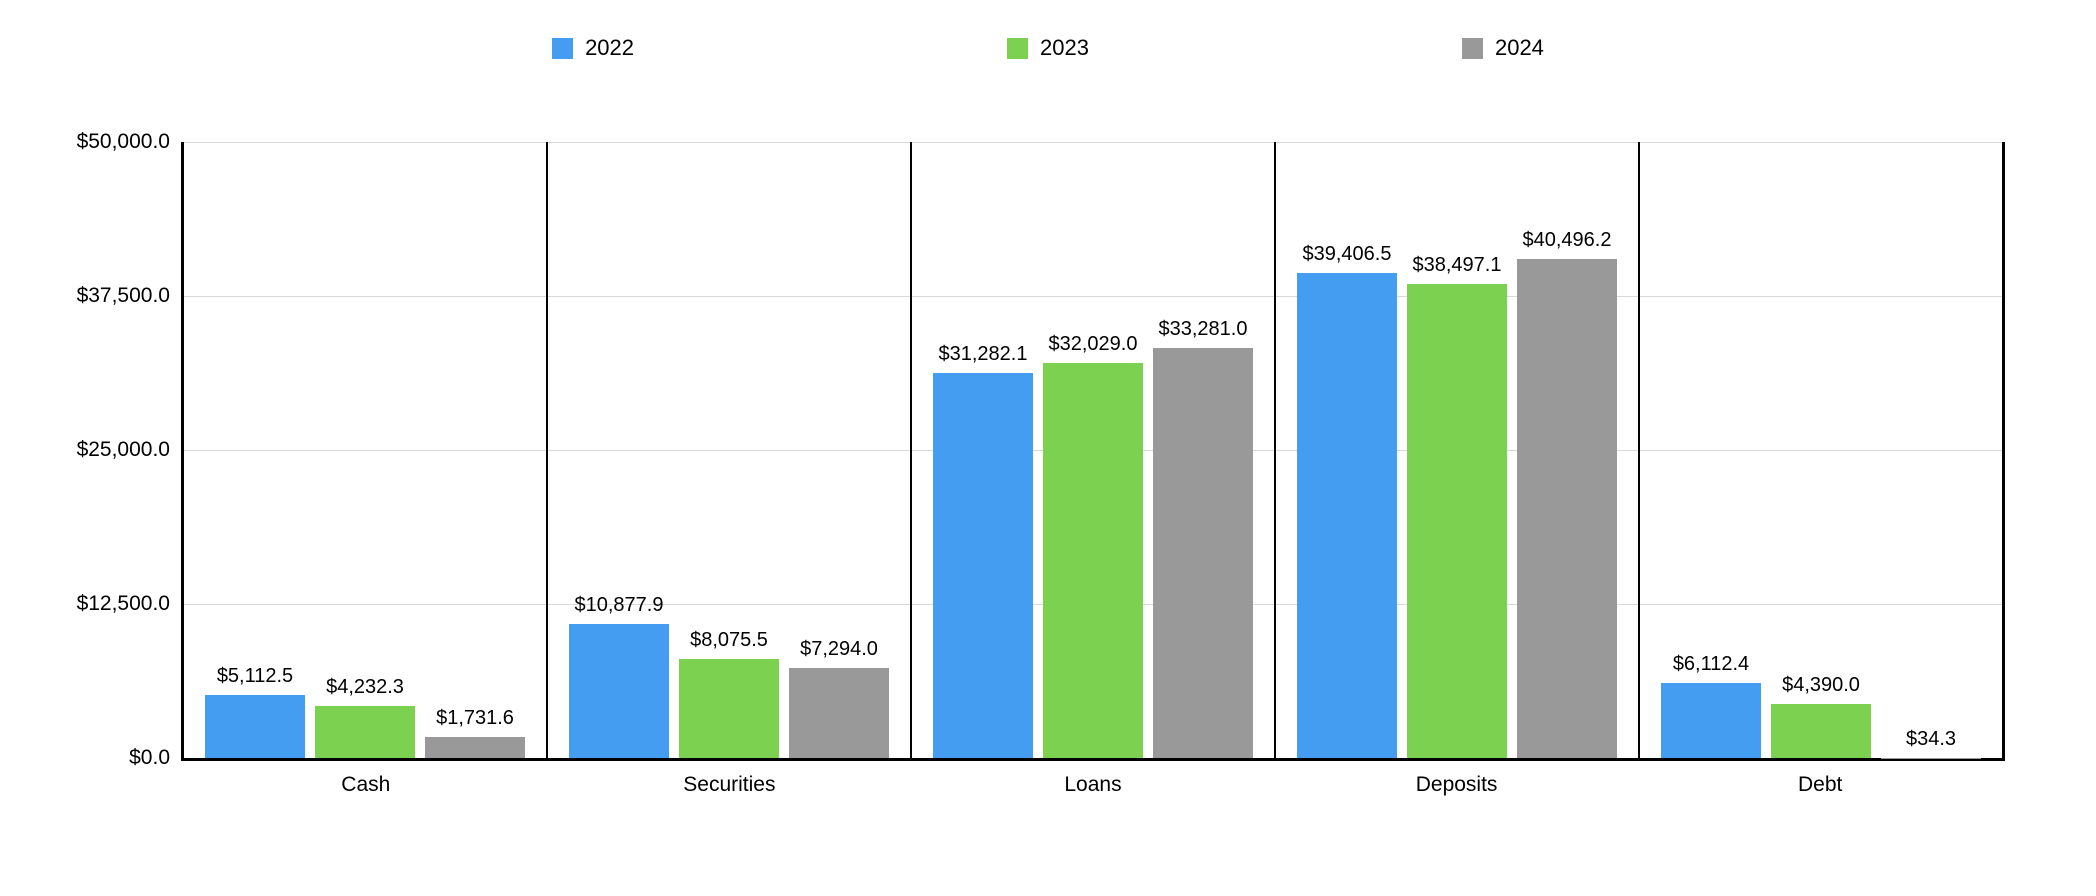 This screenshot has width=2096, height=896. I want to click on bar-2024-securities: $7,294.0, so click(839, 698).